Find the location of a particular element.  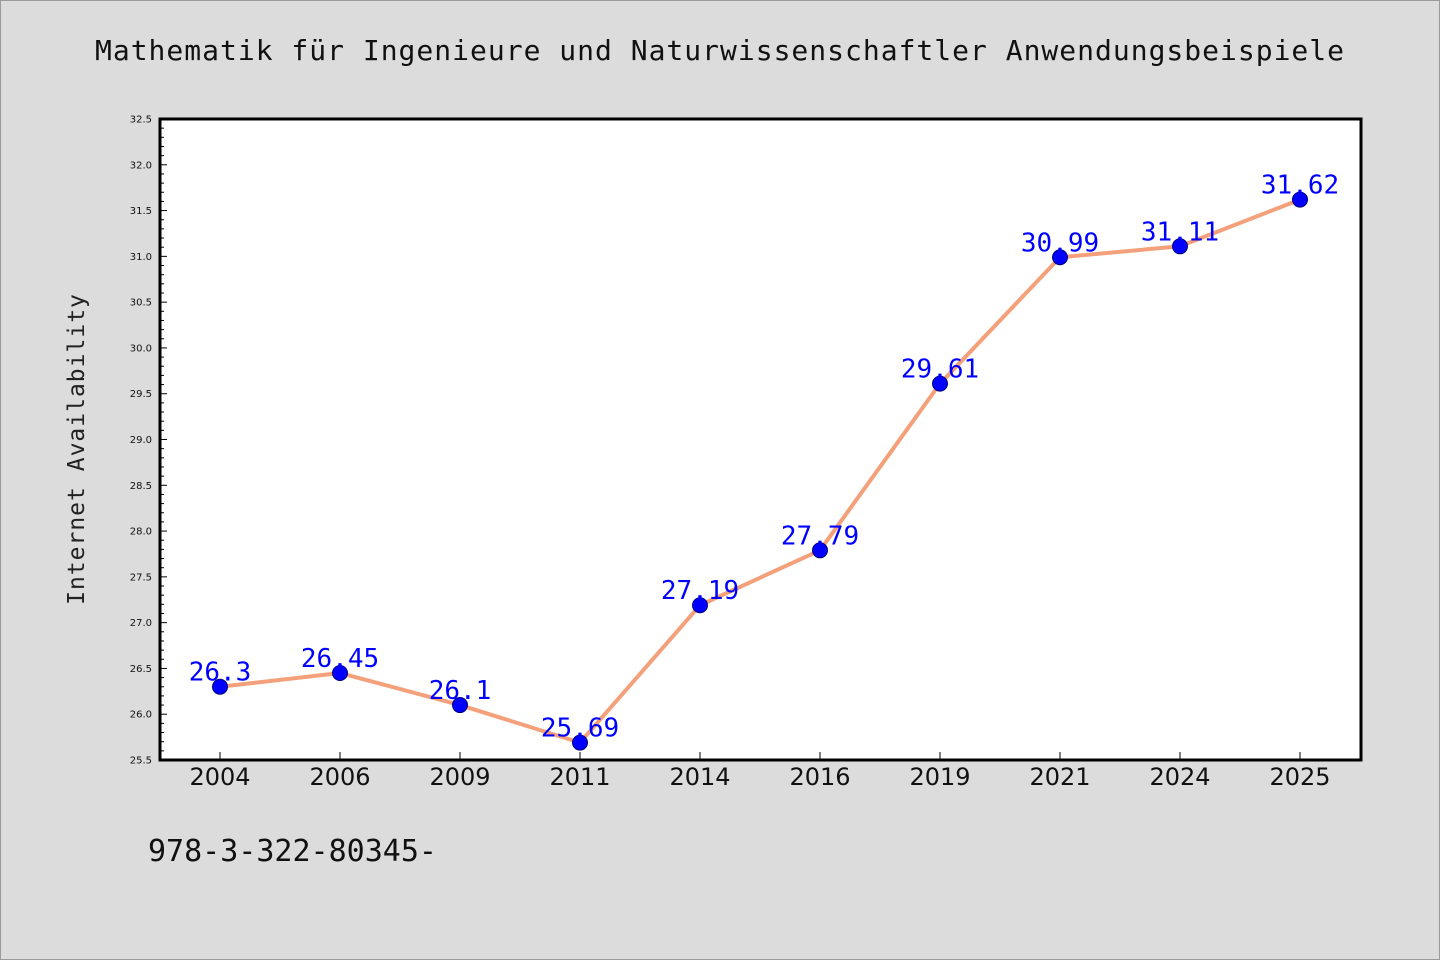

y-tick-label: 27.0 is located at coordinates (141, 623).